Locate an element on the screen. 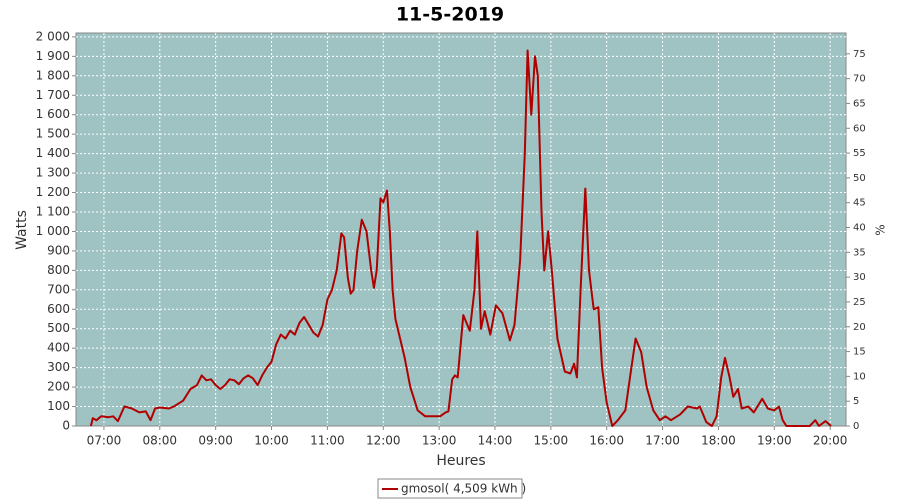  y-tick-label: 2 000 is located at coordinates (53, 36).